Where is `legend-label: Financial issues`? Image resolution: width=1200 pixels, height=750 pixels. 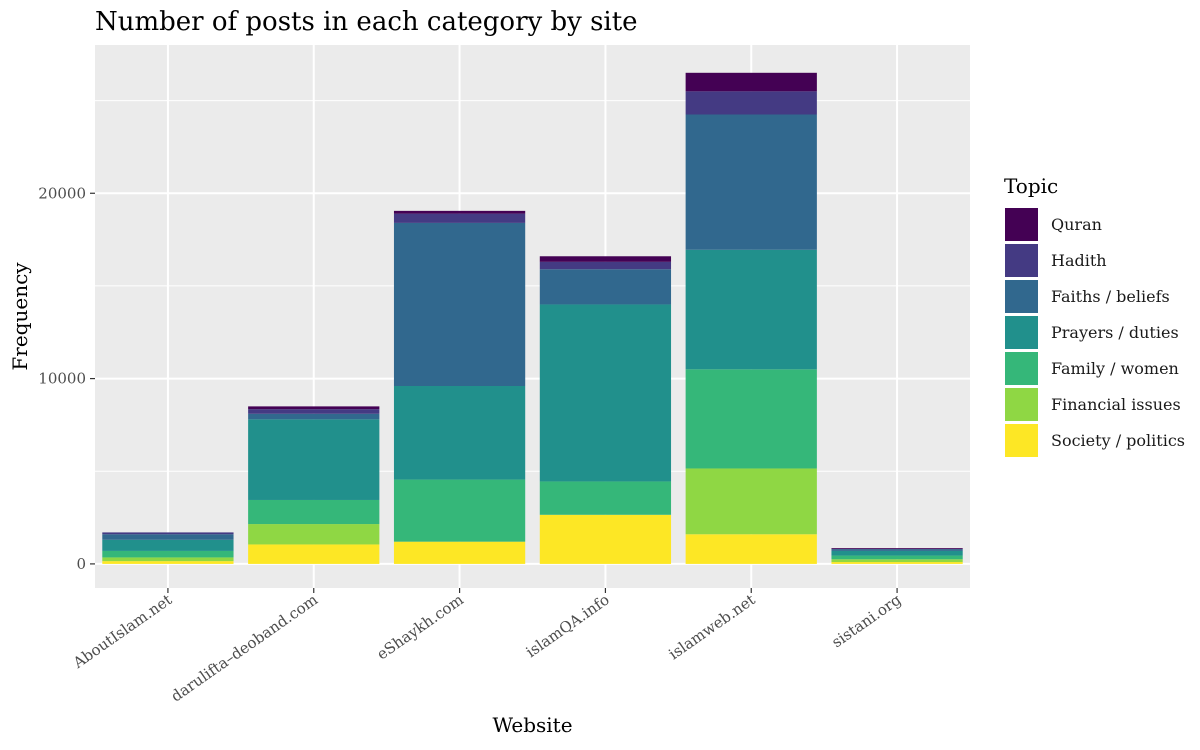 legend-label: Financial issues is located at coordinates (1116, 404).